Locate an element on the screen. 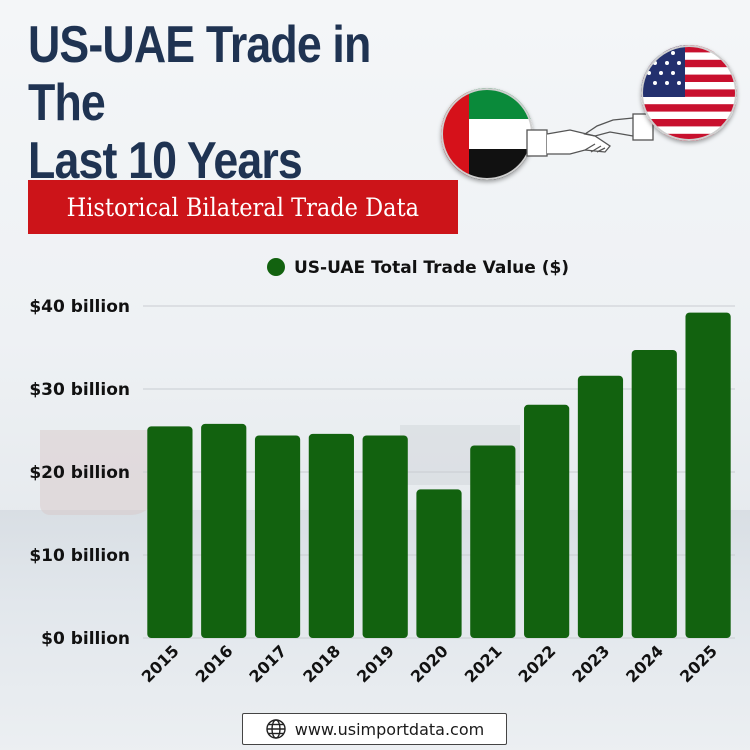  x-tick-label: 2016 is located at coordinates (214, 663).